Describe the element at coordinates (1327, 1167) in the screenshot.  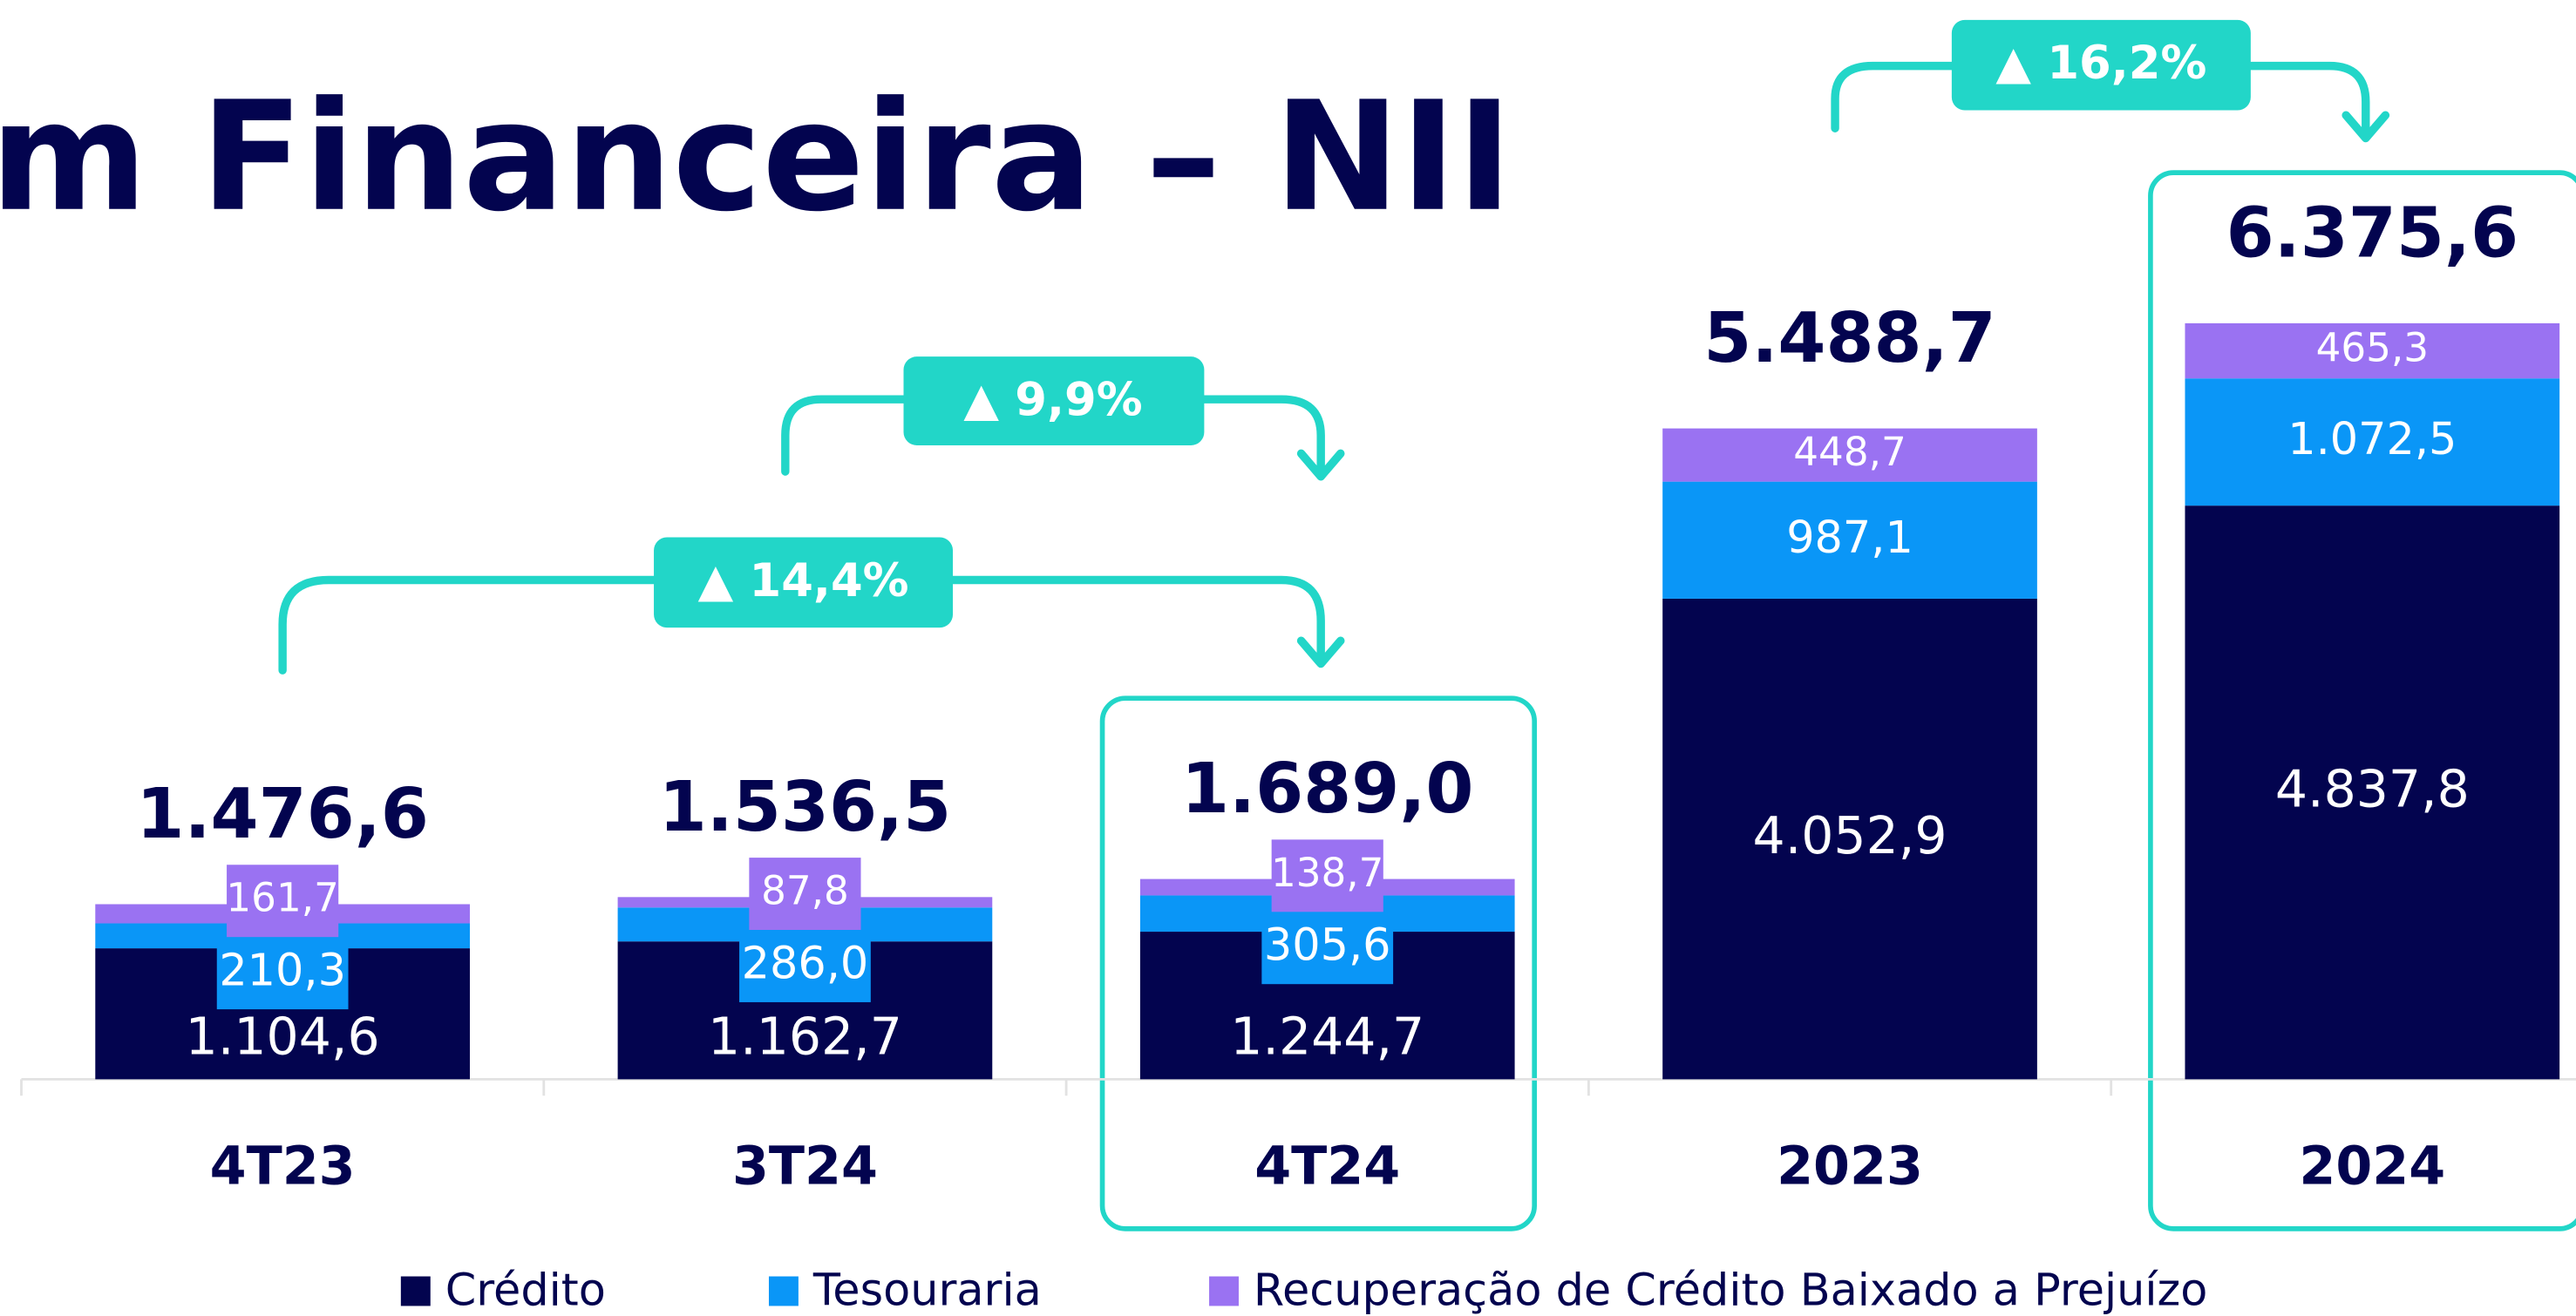
I see `x-tick-label: 4T24` at that location.